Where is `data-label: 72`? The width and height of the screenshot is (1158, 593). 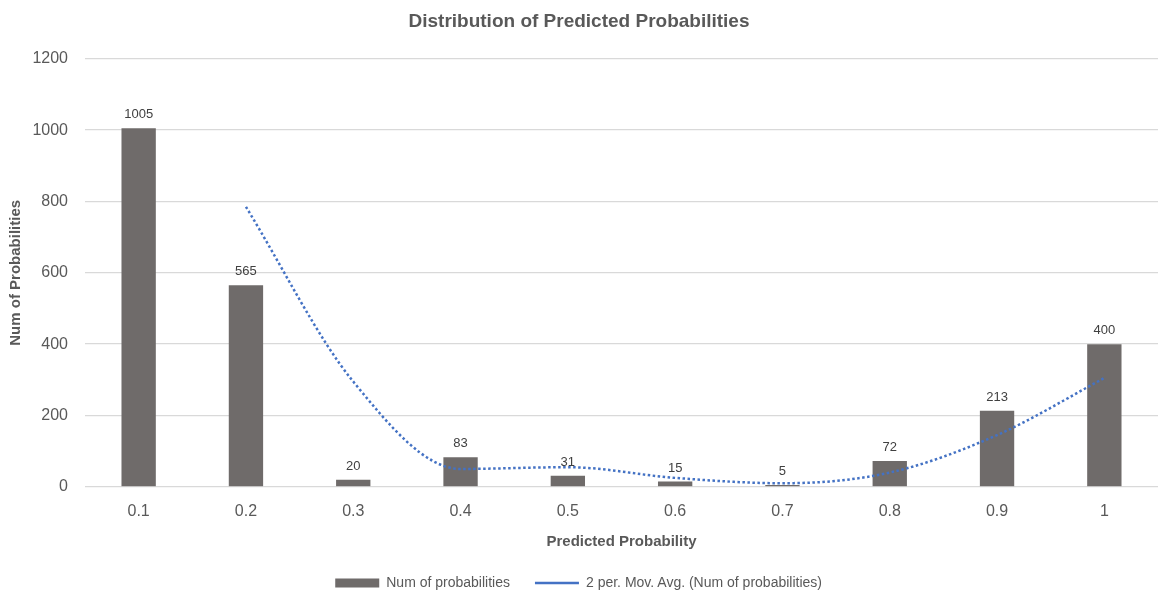 data-label: 72 is located at coordinates (889, 447).